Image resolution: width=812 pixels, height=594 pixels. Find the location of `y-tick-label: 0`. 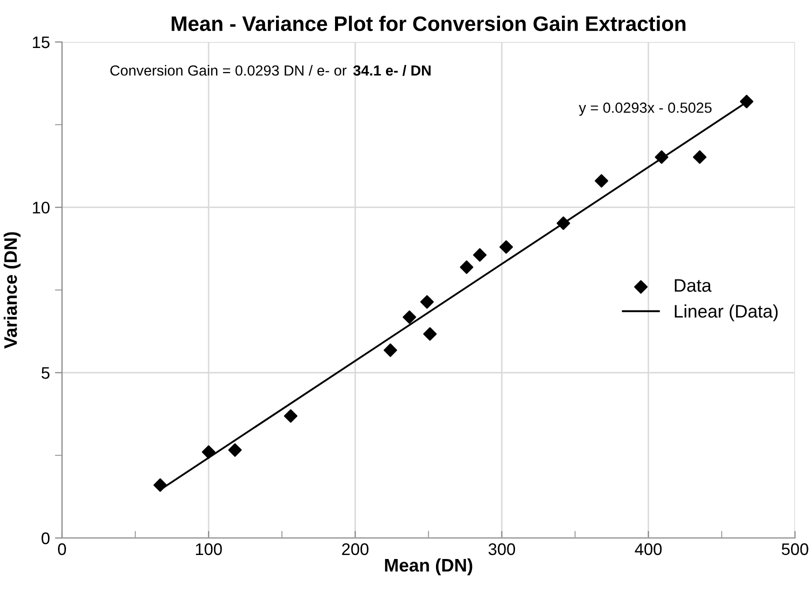

y-tick-label: 0 is located at coordinates (46, 538).